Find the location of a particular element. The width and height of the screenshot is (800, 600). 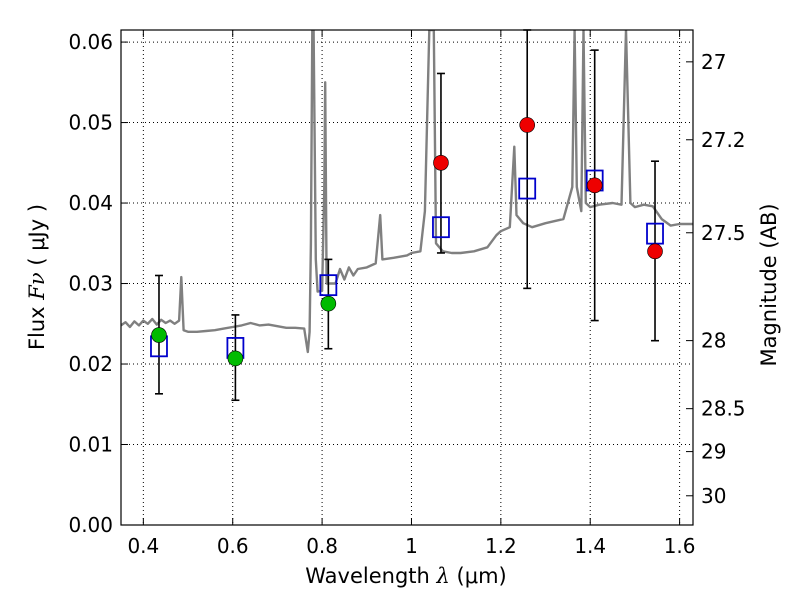

x-tick-label: 1.4 is located at coordinates (590, 546).